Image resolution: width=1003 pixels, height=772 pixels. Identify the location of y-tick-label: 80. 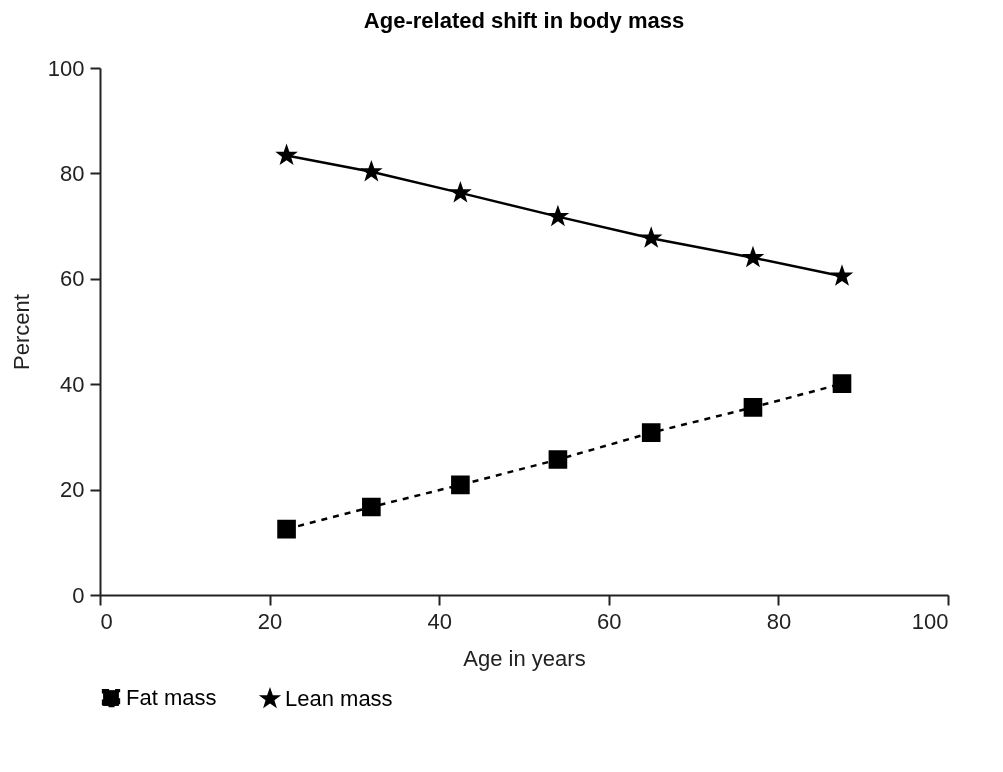
(72, 173).